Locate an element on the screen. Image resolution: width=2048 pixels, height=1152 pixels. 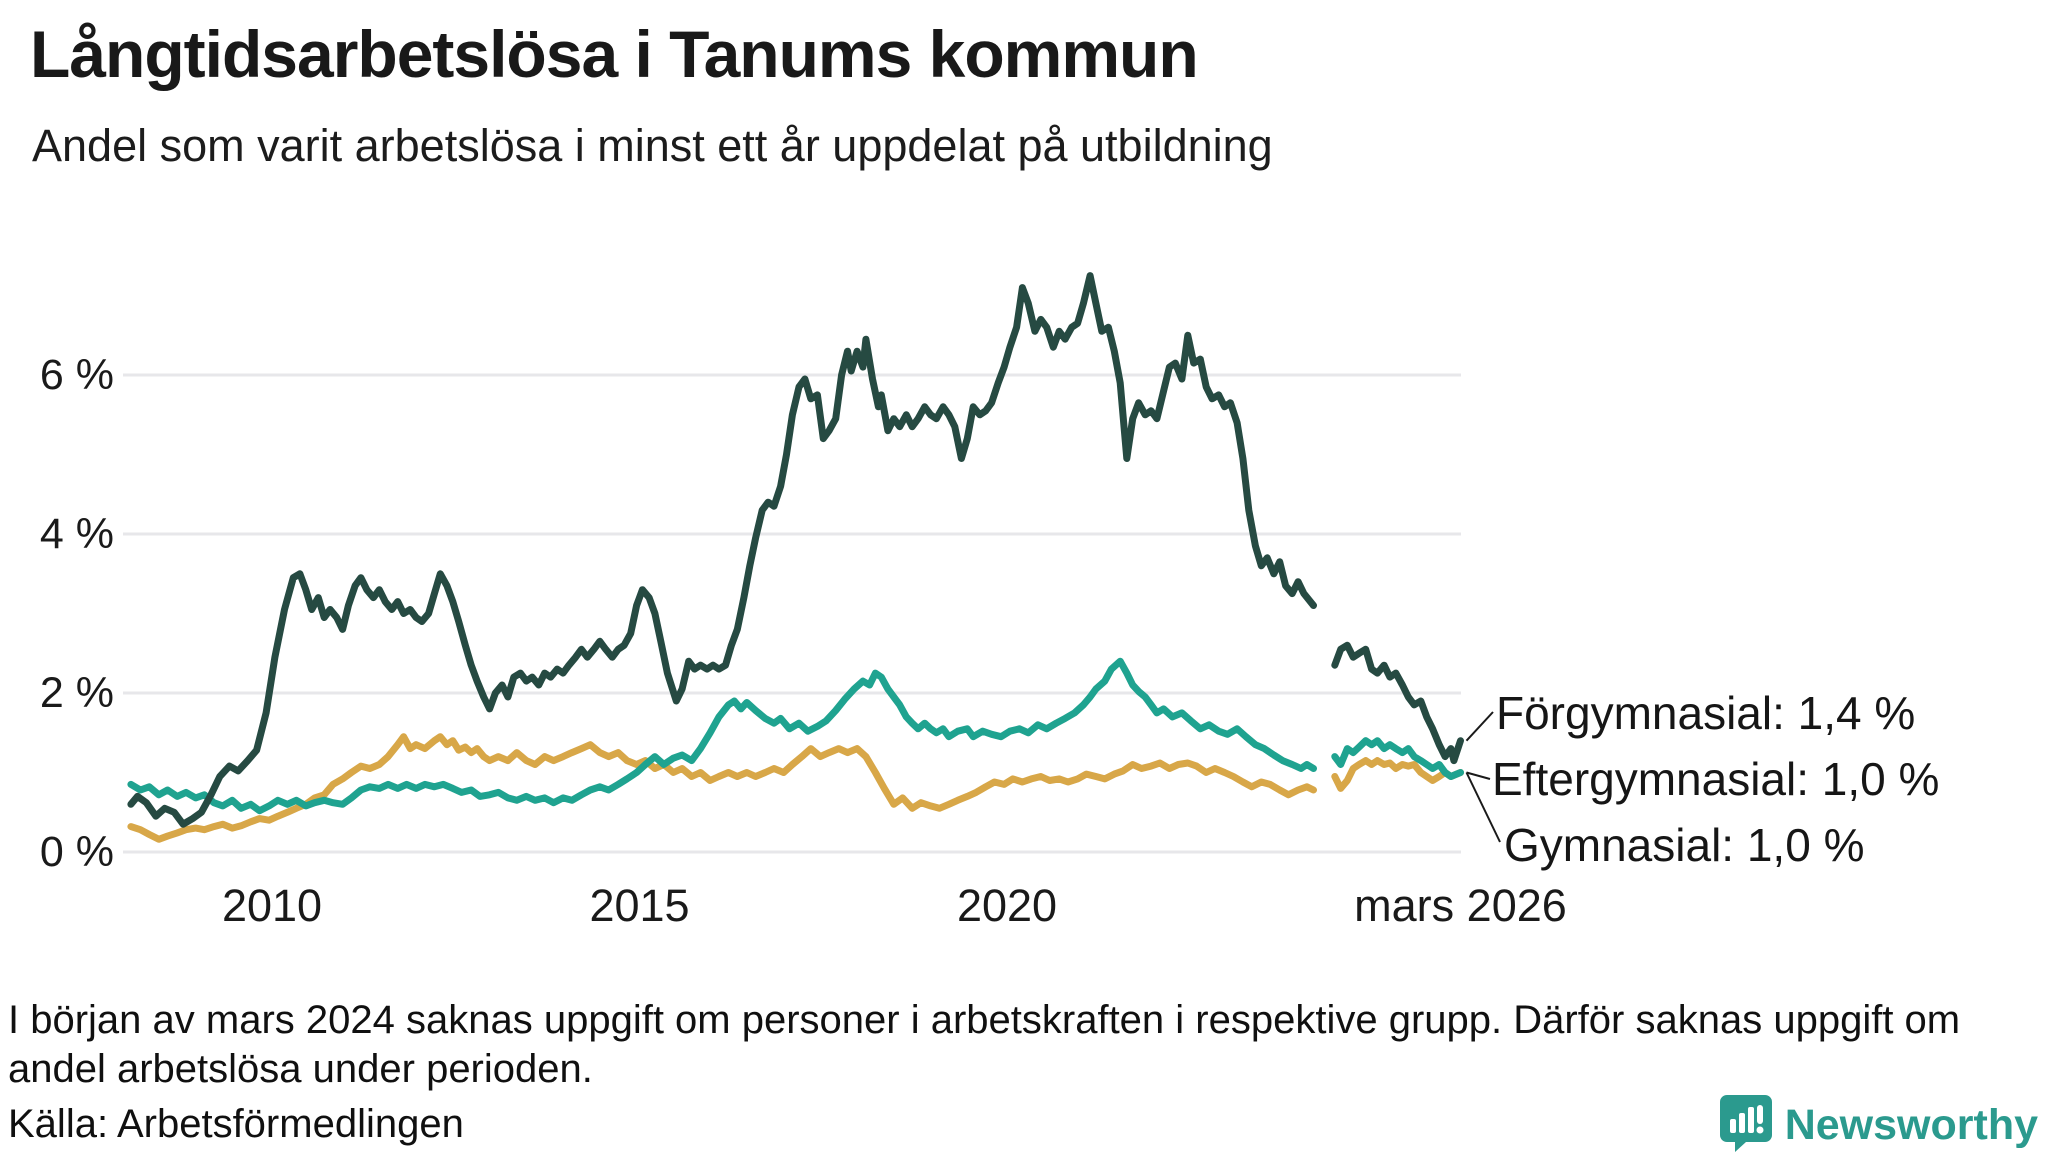
newsworthy-chart-bubble-icon is located at coordinates (1746, 1123).